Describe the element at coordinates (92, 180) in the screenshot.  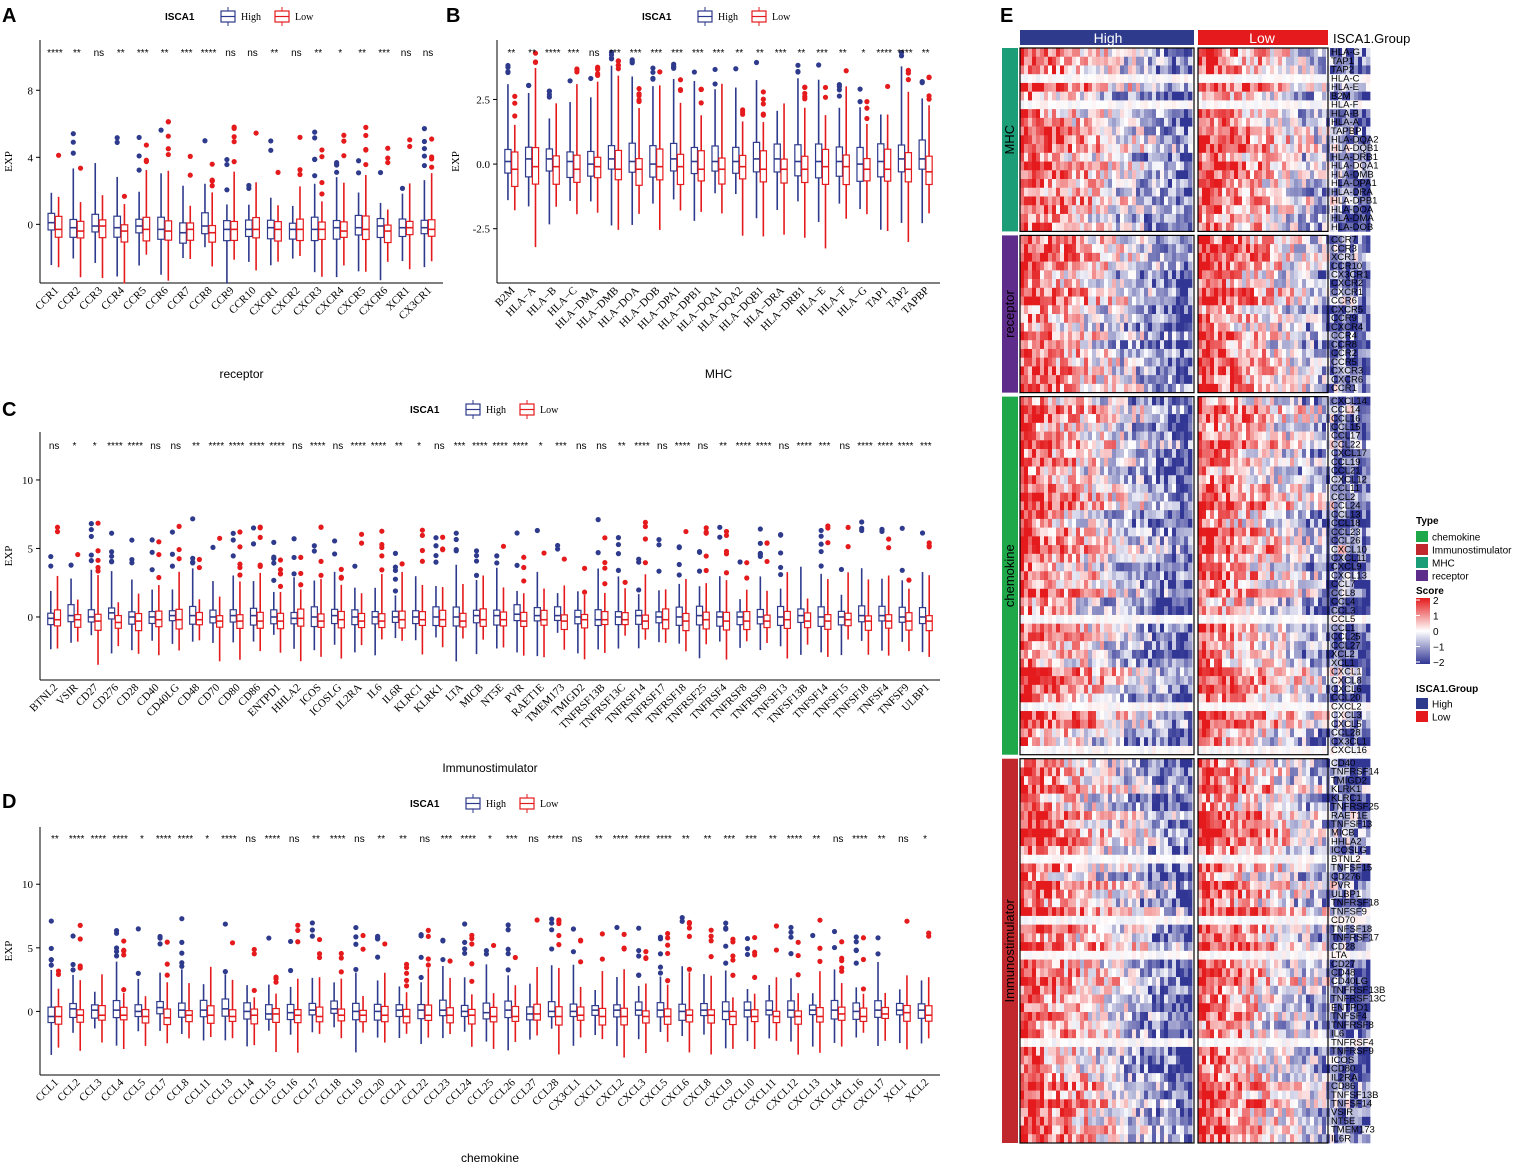
I see `category-group: ns CCR3` at that location.